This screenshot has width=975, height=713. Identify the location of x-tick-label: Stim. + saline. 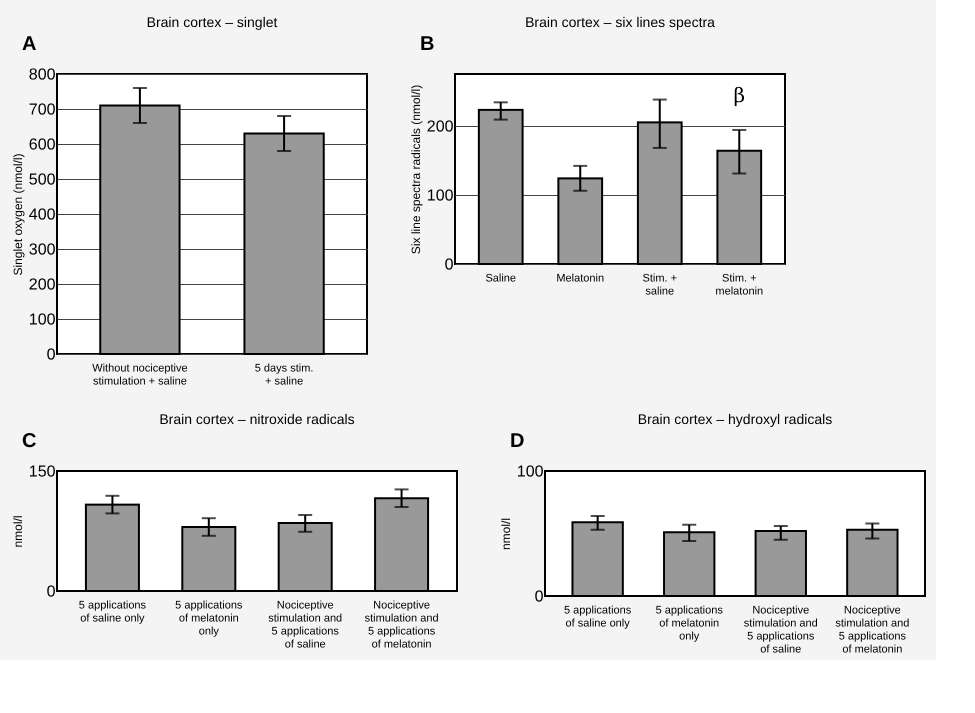
(660, 285).